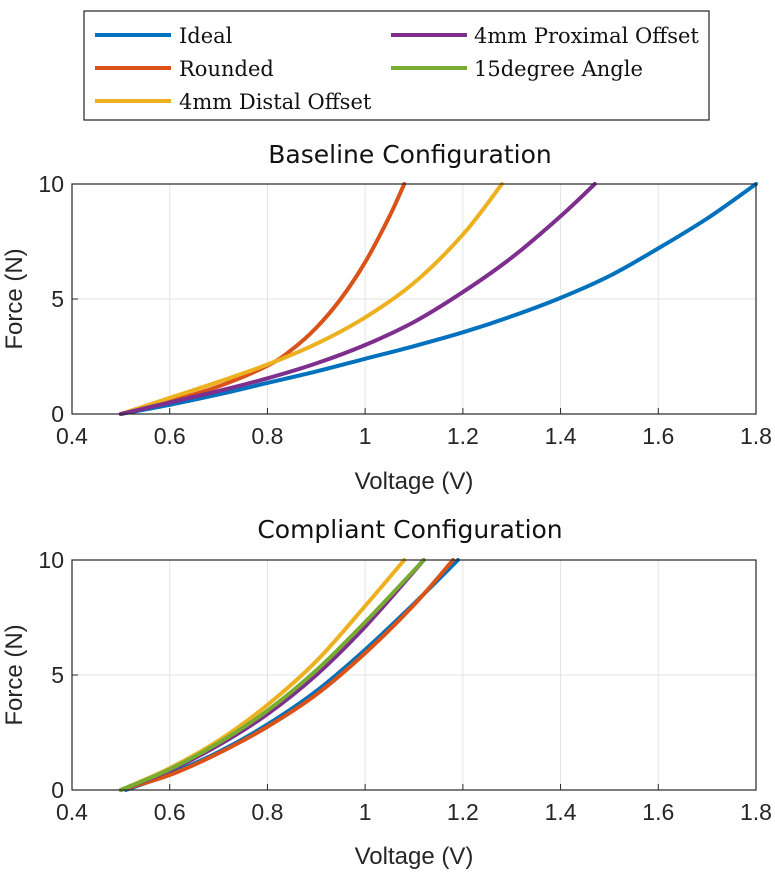 The width and height of the screenshot is (775, 879). I want to click on legend-label-distal: 4mm Distal Offset, so click(275, 102).